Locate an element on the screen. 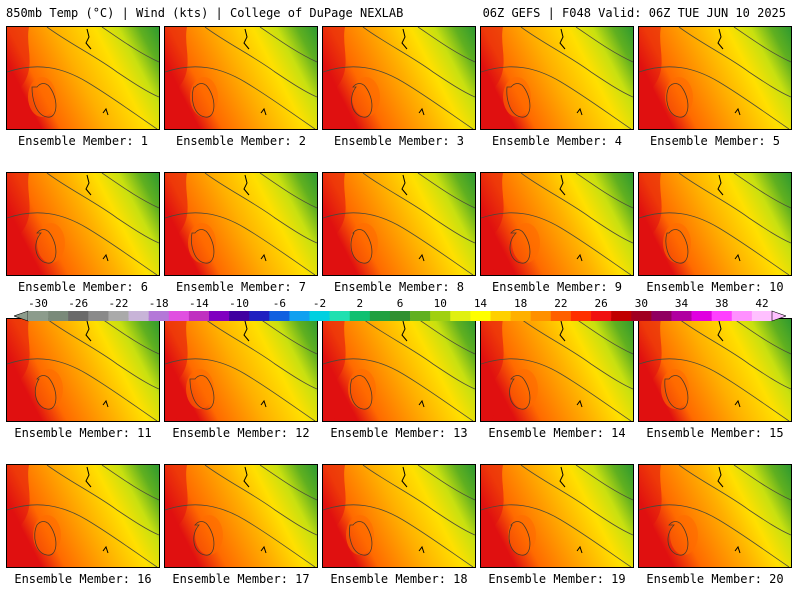  colorbar-tick-label: 30 is located at coordinates (641, 303).